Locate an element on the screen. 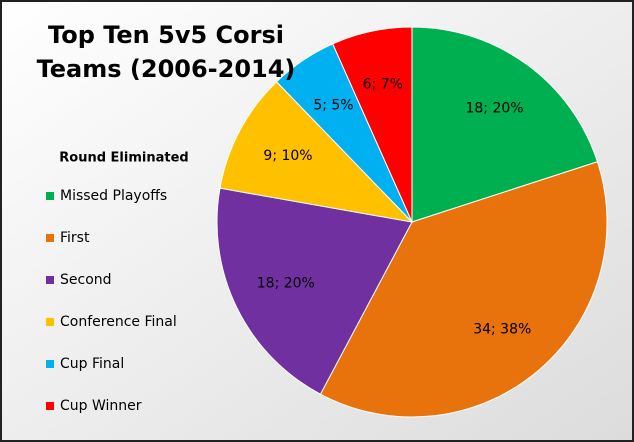  data-label: 34; 38% is located at coordinates (502, 330).